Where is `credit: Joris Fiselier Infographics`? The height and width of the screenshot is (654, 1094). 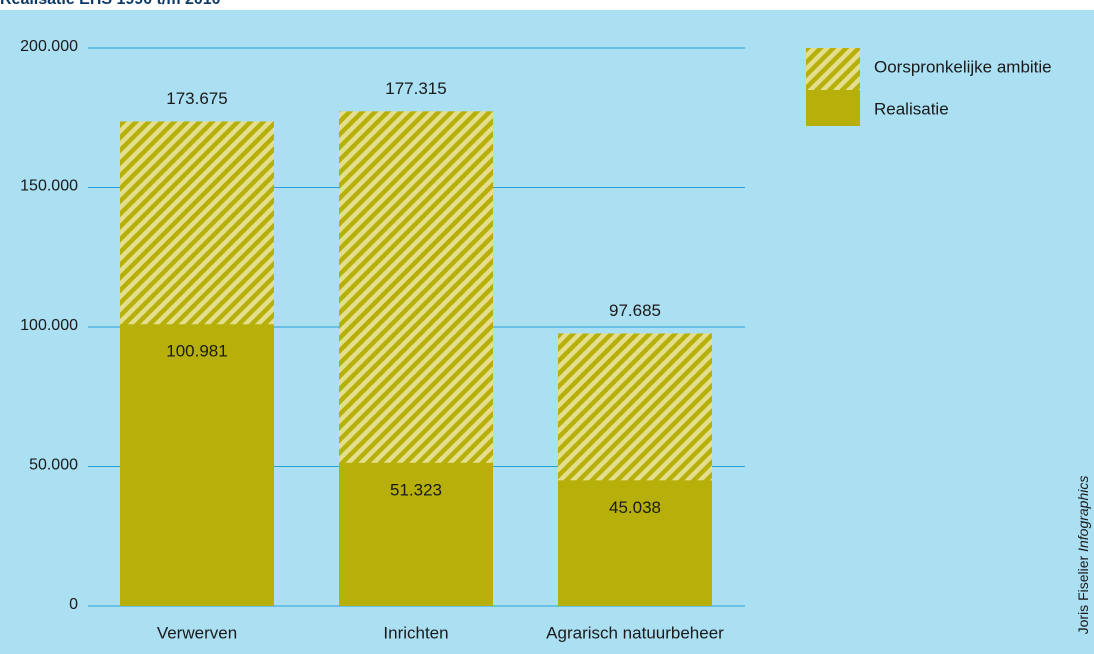 credit: Joris Fiselier Infographics is located at coordinates (1083, 555).